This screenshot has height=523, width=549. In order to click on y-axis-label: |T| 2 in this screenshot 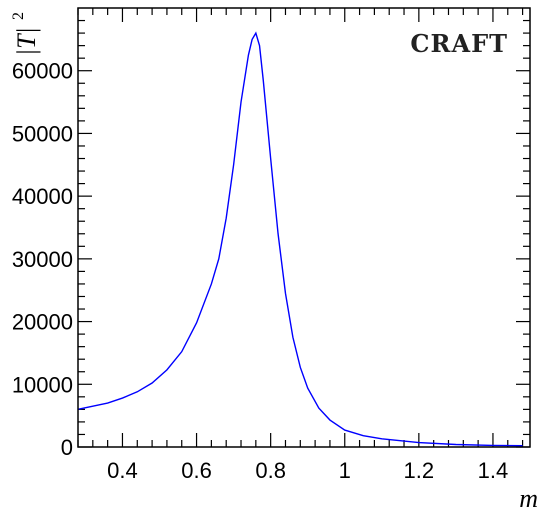, I will do `click(25, 34)`.